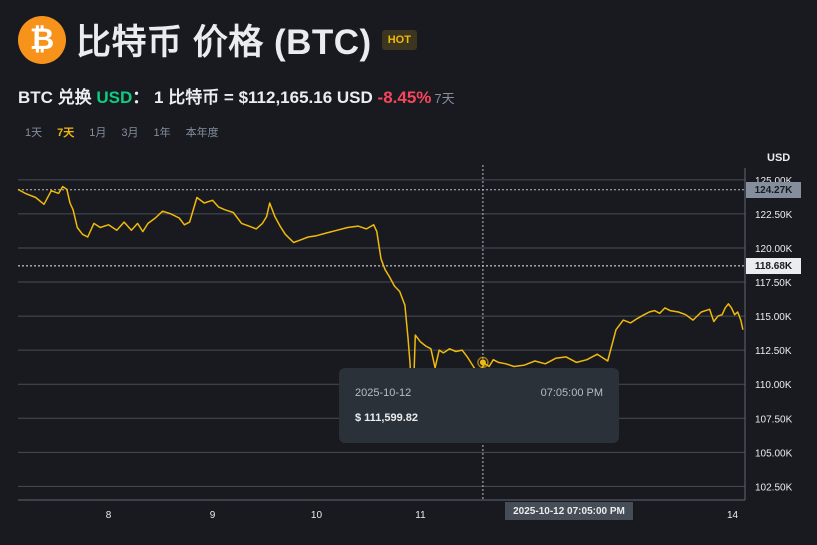 The image size is (817, 545). What do you see at coordinates (162, 133) in the screenshot?
I see `range-1y: 1年` at bounding box center [162, 133].